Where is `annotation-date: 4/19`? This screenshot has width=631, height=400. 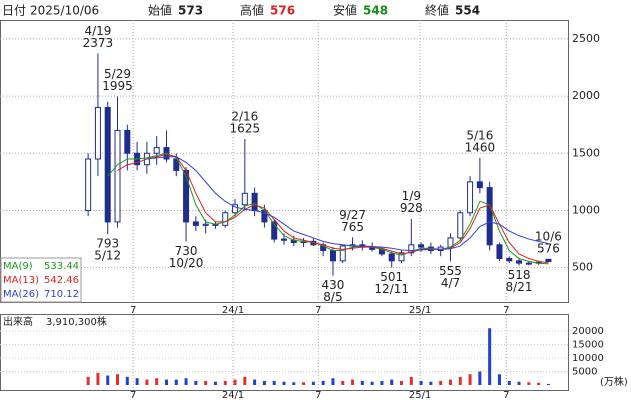
annotation-date: 4/19 is located at coordinates (97, 31).